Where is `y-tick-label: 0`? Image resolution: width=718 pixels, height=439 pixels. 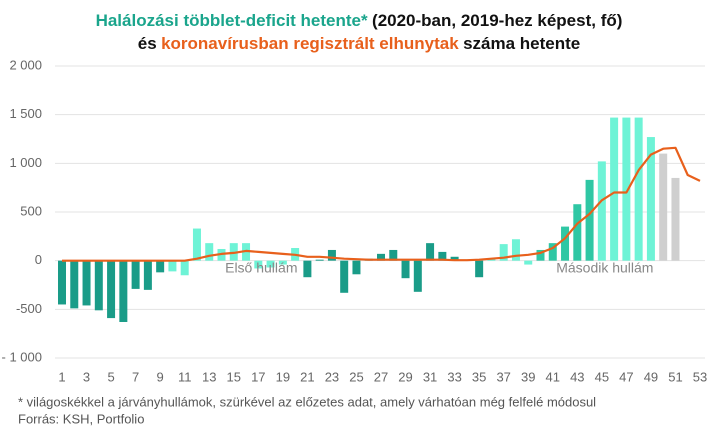
y-tick-label: 0 is located at coordinates (38, 259).